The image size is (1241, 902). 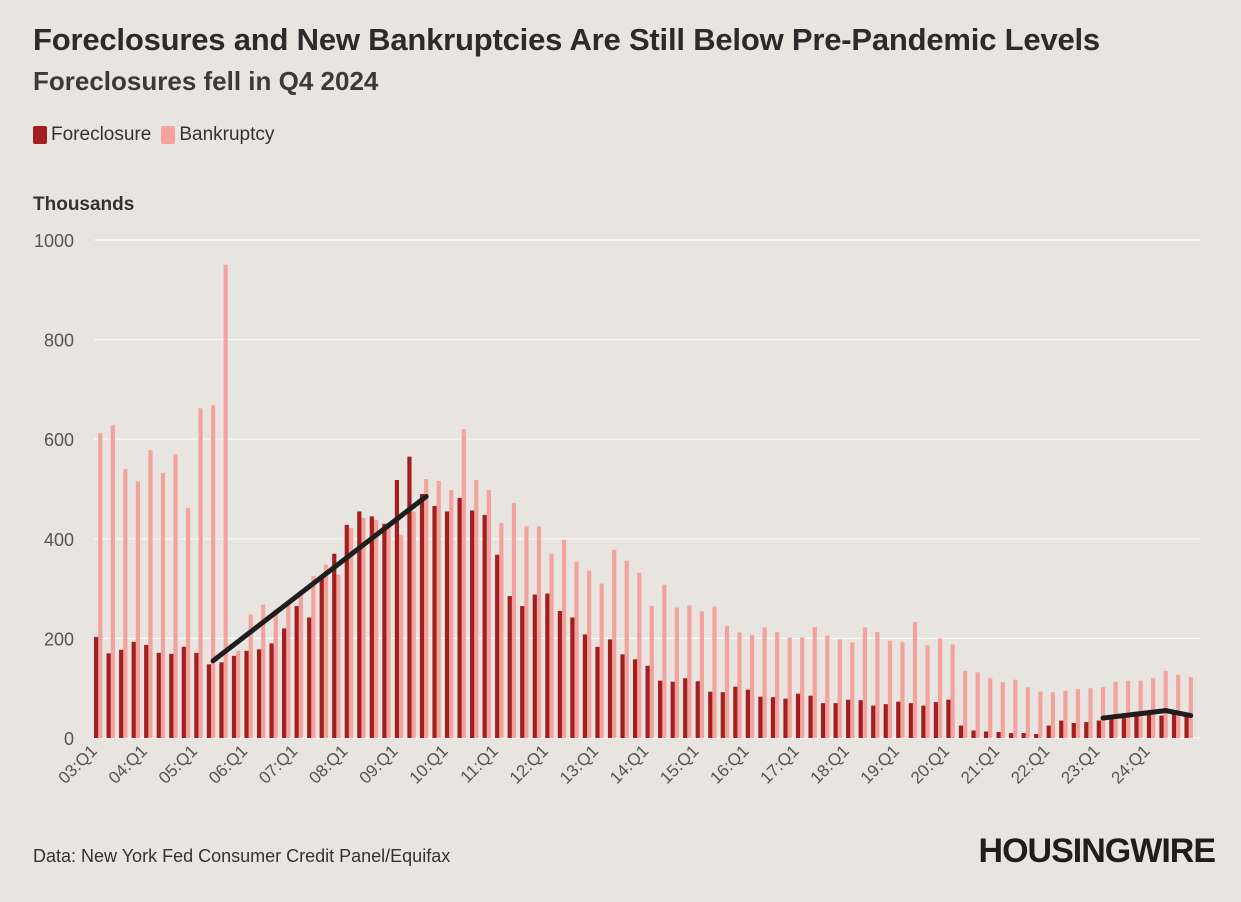 What do you see at coordinates (54, 241) in the screenshot?
I see `y-tick-label: 1000` at bounding box center [54, 241].